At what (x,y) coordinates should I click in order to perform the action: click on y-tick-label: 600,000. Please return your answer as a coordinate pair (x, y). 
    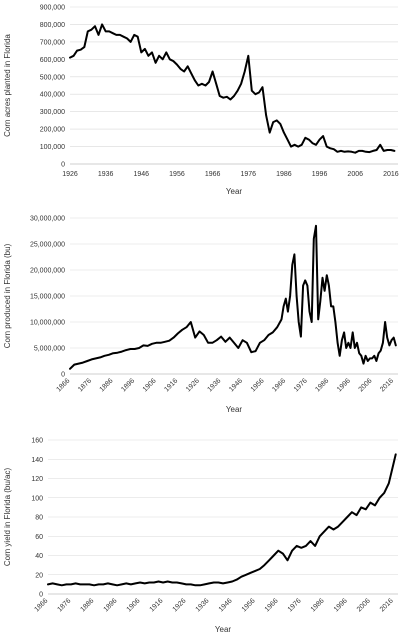
    Looking at the image, I should click on (52, 60).